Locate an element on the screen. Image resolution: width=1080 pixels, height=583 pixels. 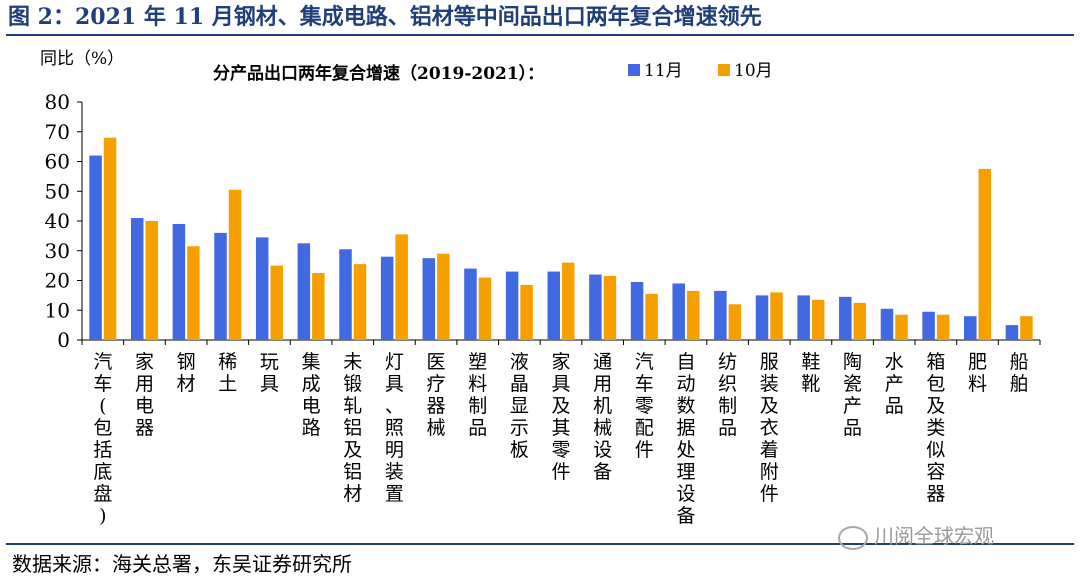
x-category-label: 通用机械设备 is located at coordinates (602, 417).